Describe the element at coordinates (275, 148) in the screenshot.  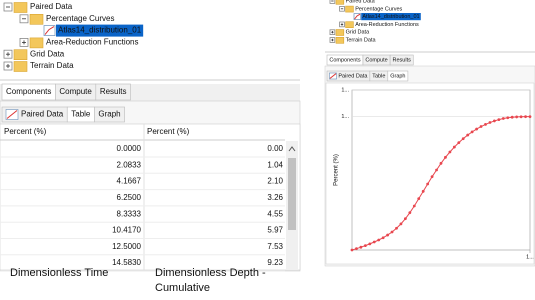
I see `cell: 0.00` at that location.